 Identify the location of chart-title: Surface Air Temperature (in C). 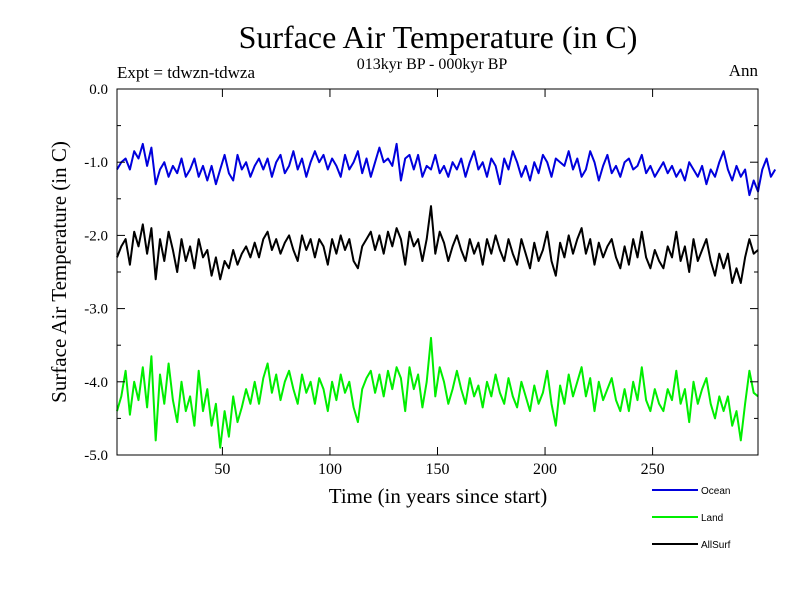
(438, 37).